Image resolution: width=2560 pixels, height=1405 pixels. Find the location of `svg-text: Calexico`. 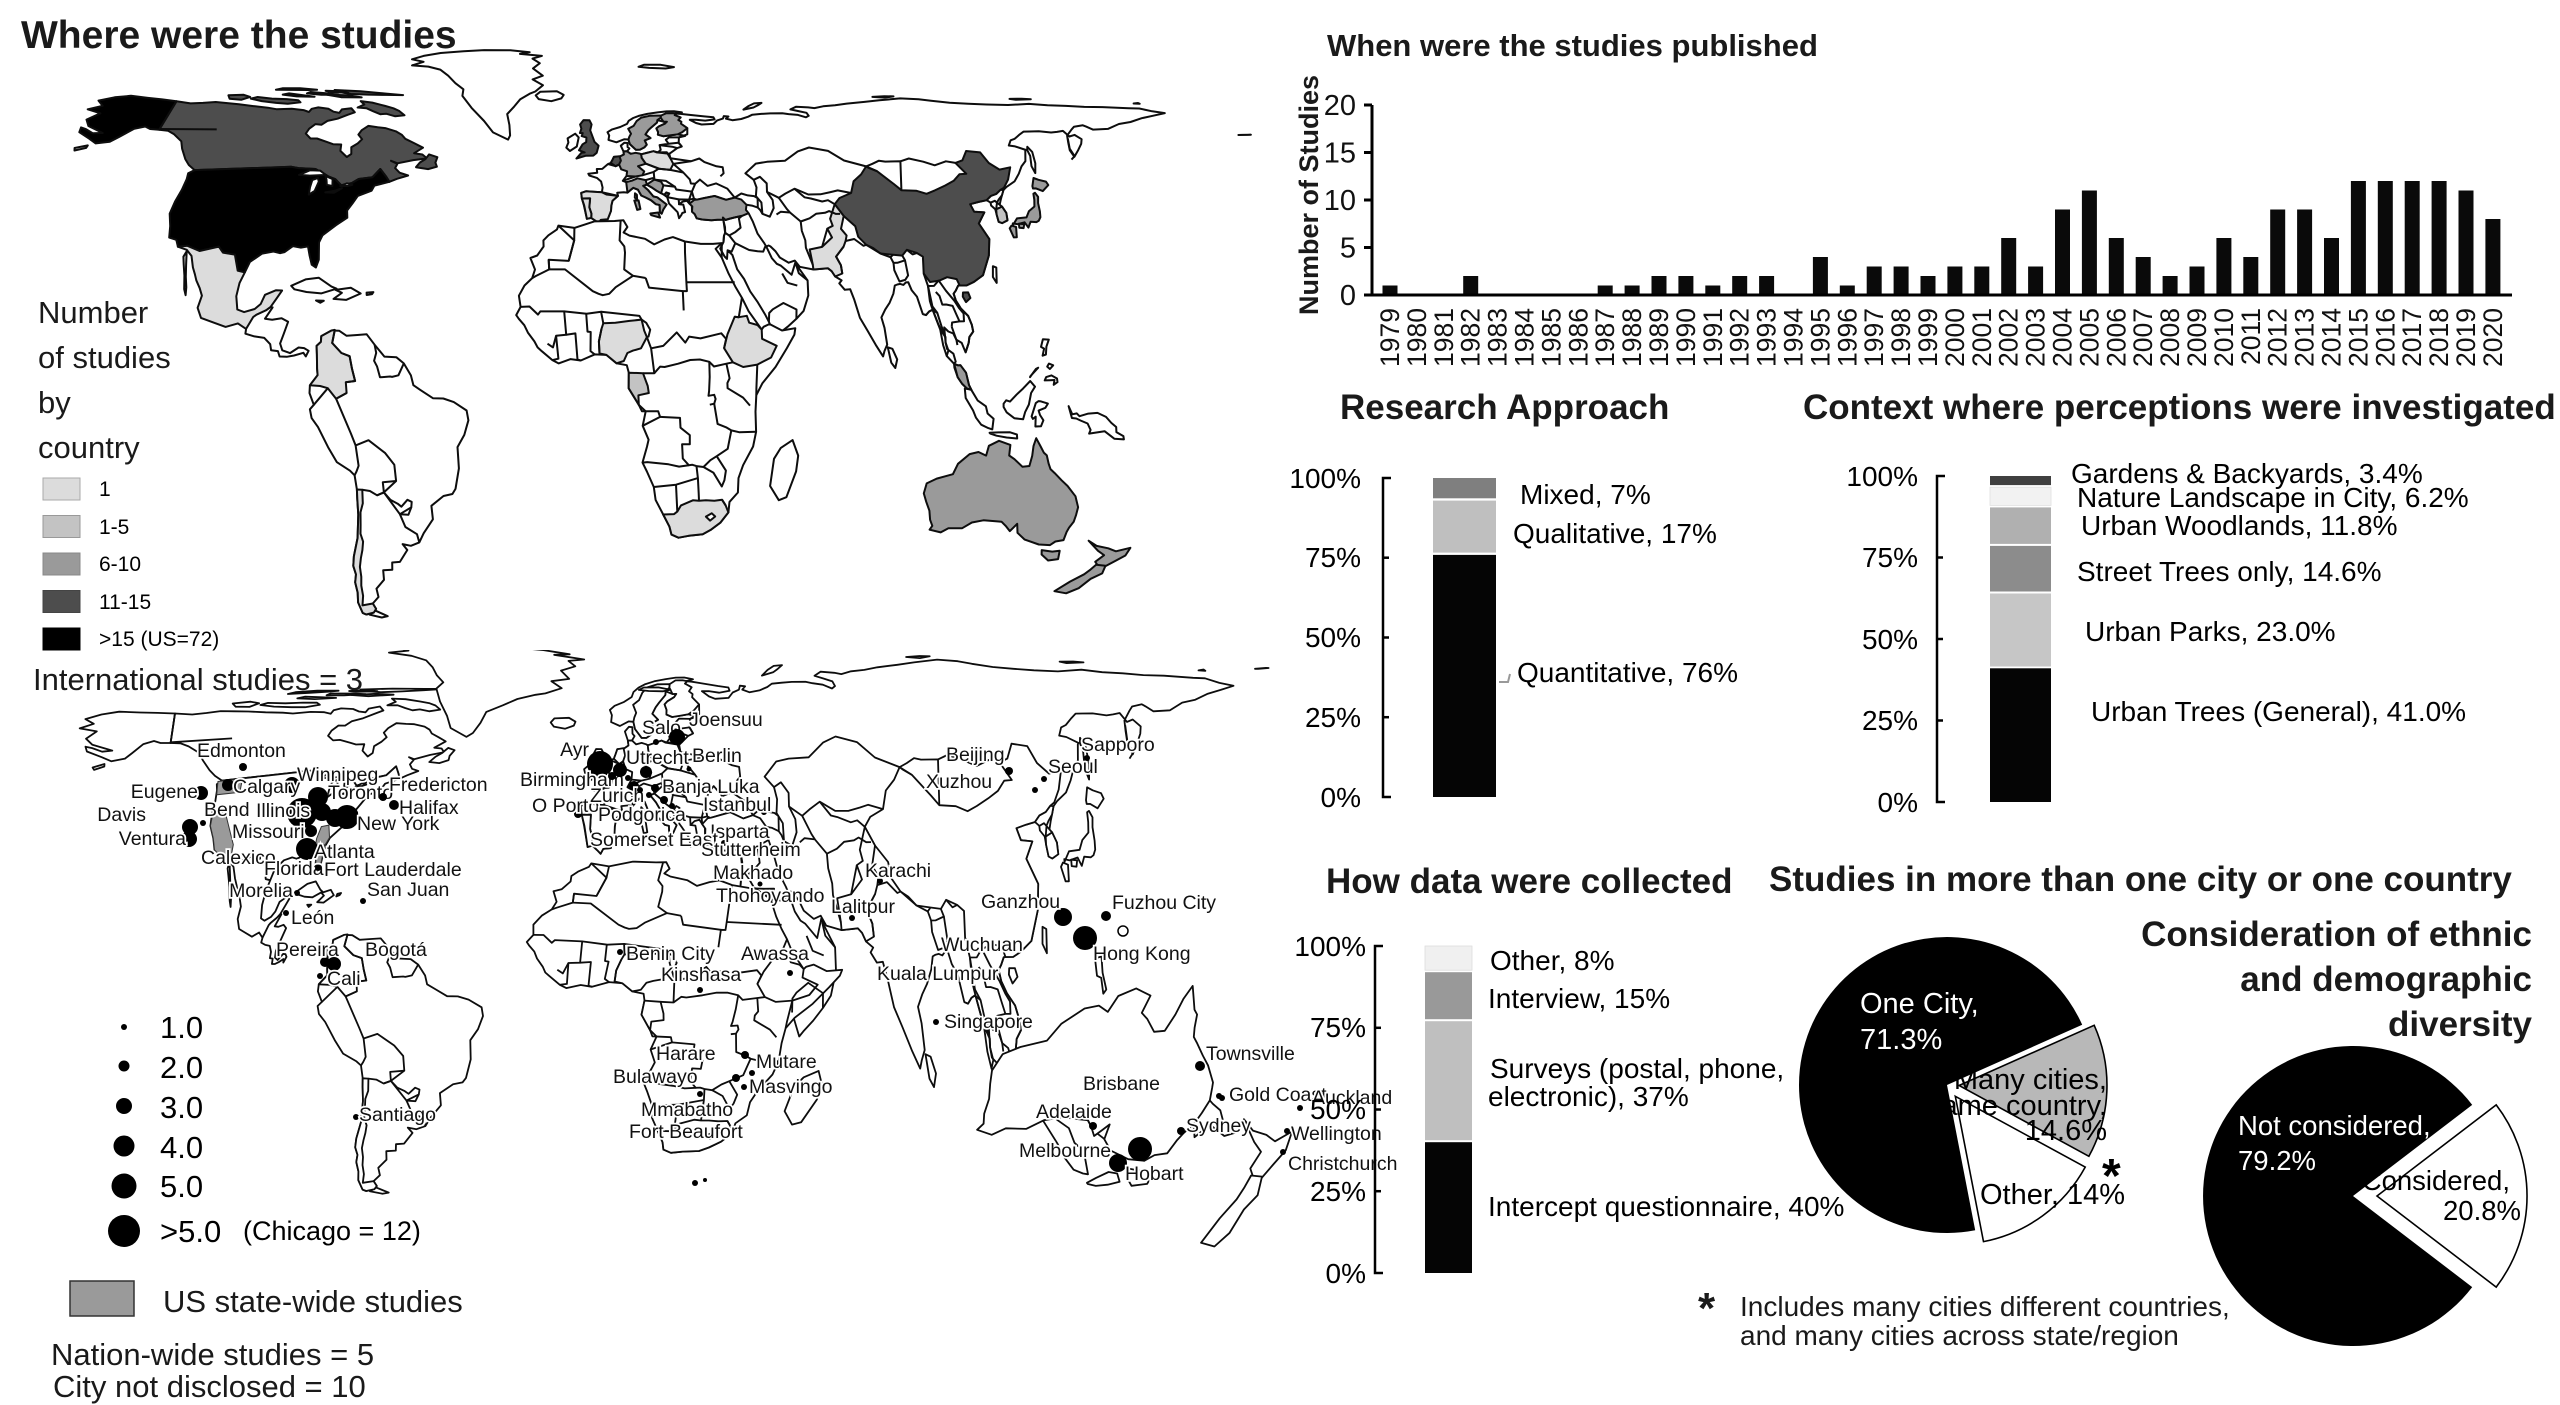

svg-text: Calexico is located at coordinates (238, 858).